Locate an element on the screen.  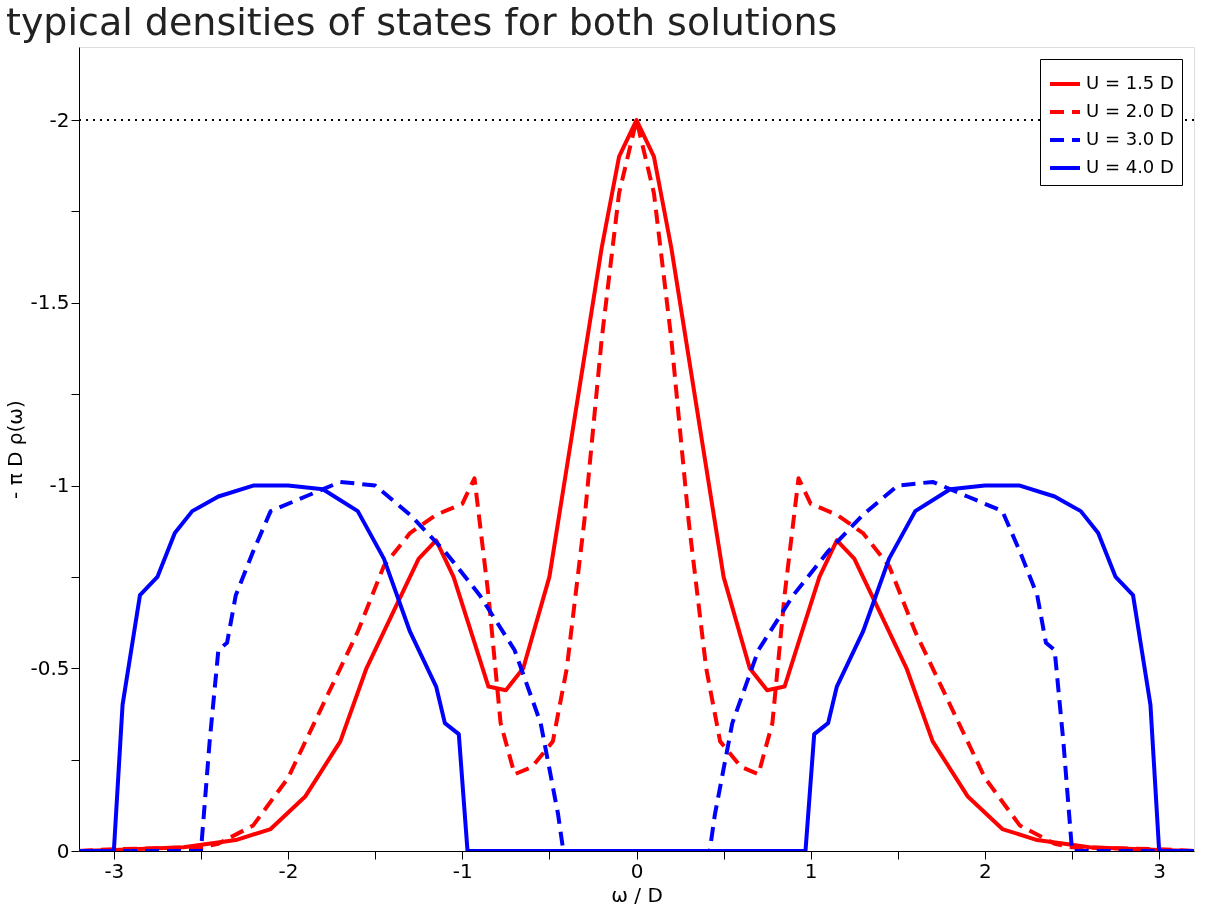
x-axis-title: ω / D is located at coordinates (637, 894).